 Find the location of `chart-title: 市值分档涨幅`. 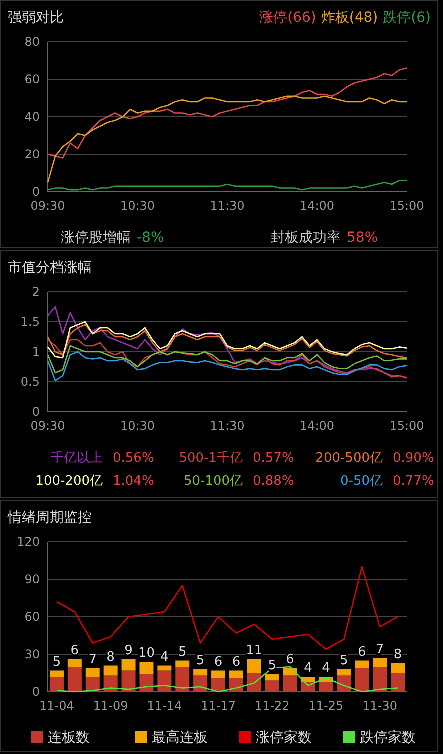

chart-title: 市值分档涨幅 is located at coordinates (50, 268).